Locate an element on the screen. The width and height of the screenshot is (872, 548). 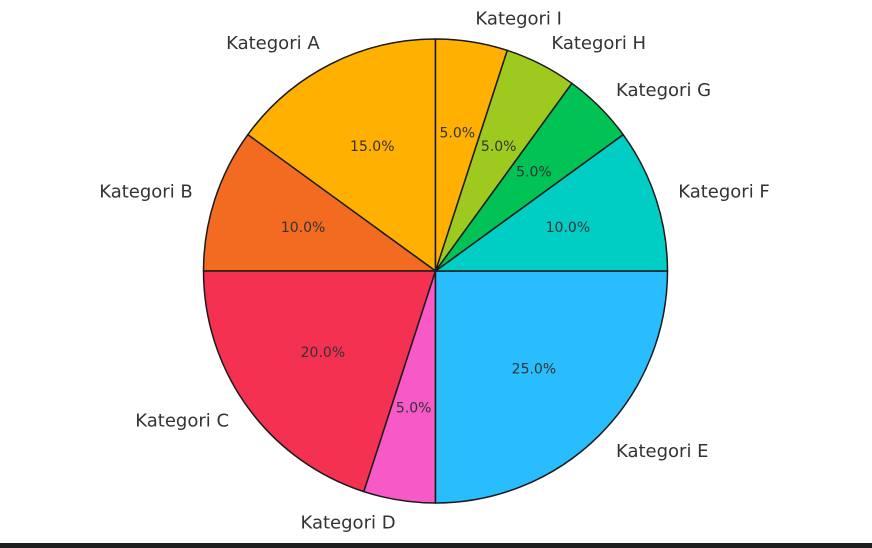
category-label: Kategori I is located at coordinates (518, 18).